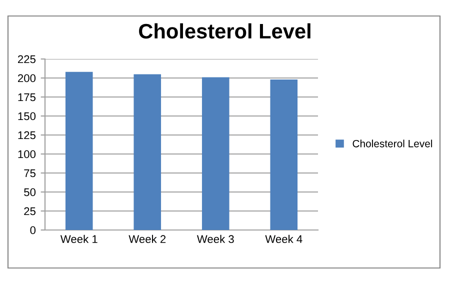 This screenshot has width=451, height=284. I want to click on y-tick-label: 150, so click(27, 116).